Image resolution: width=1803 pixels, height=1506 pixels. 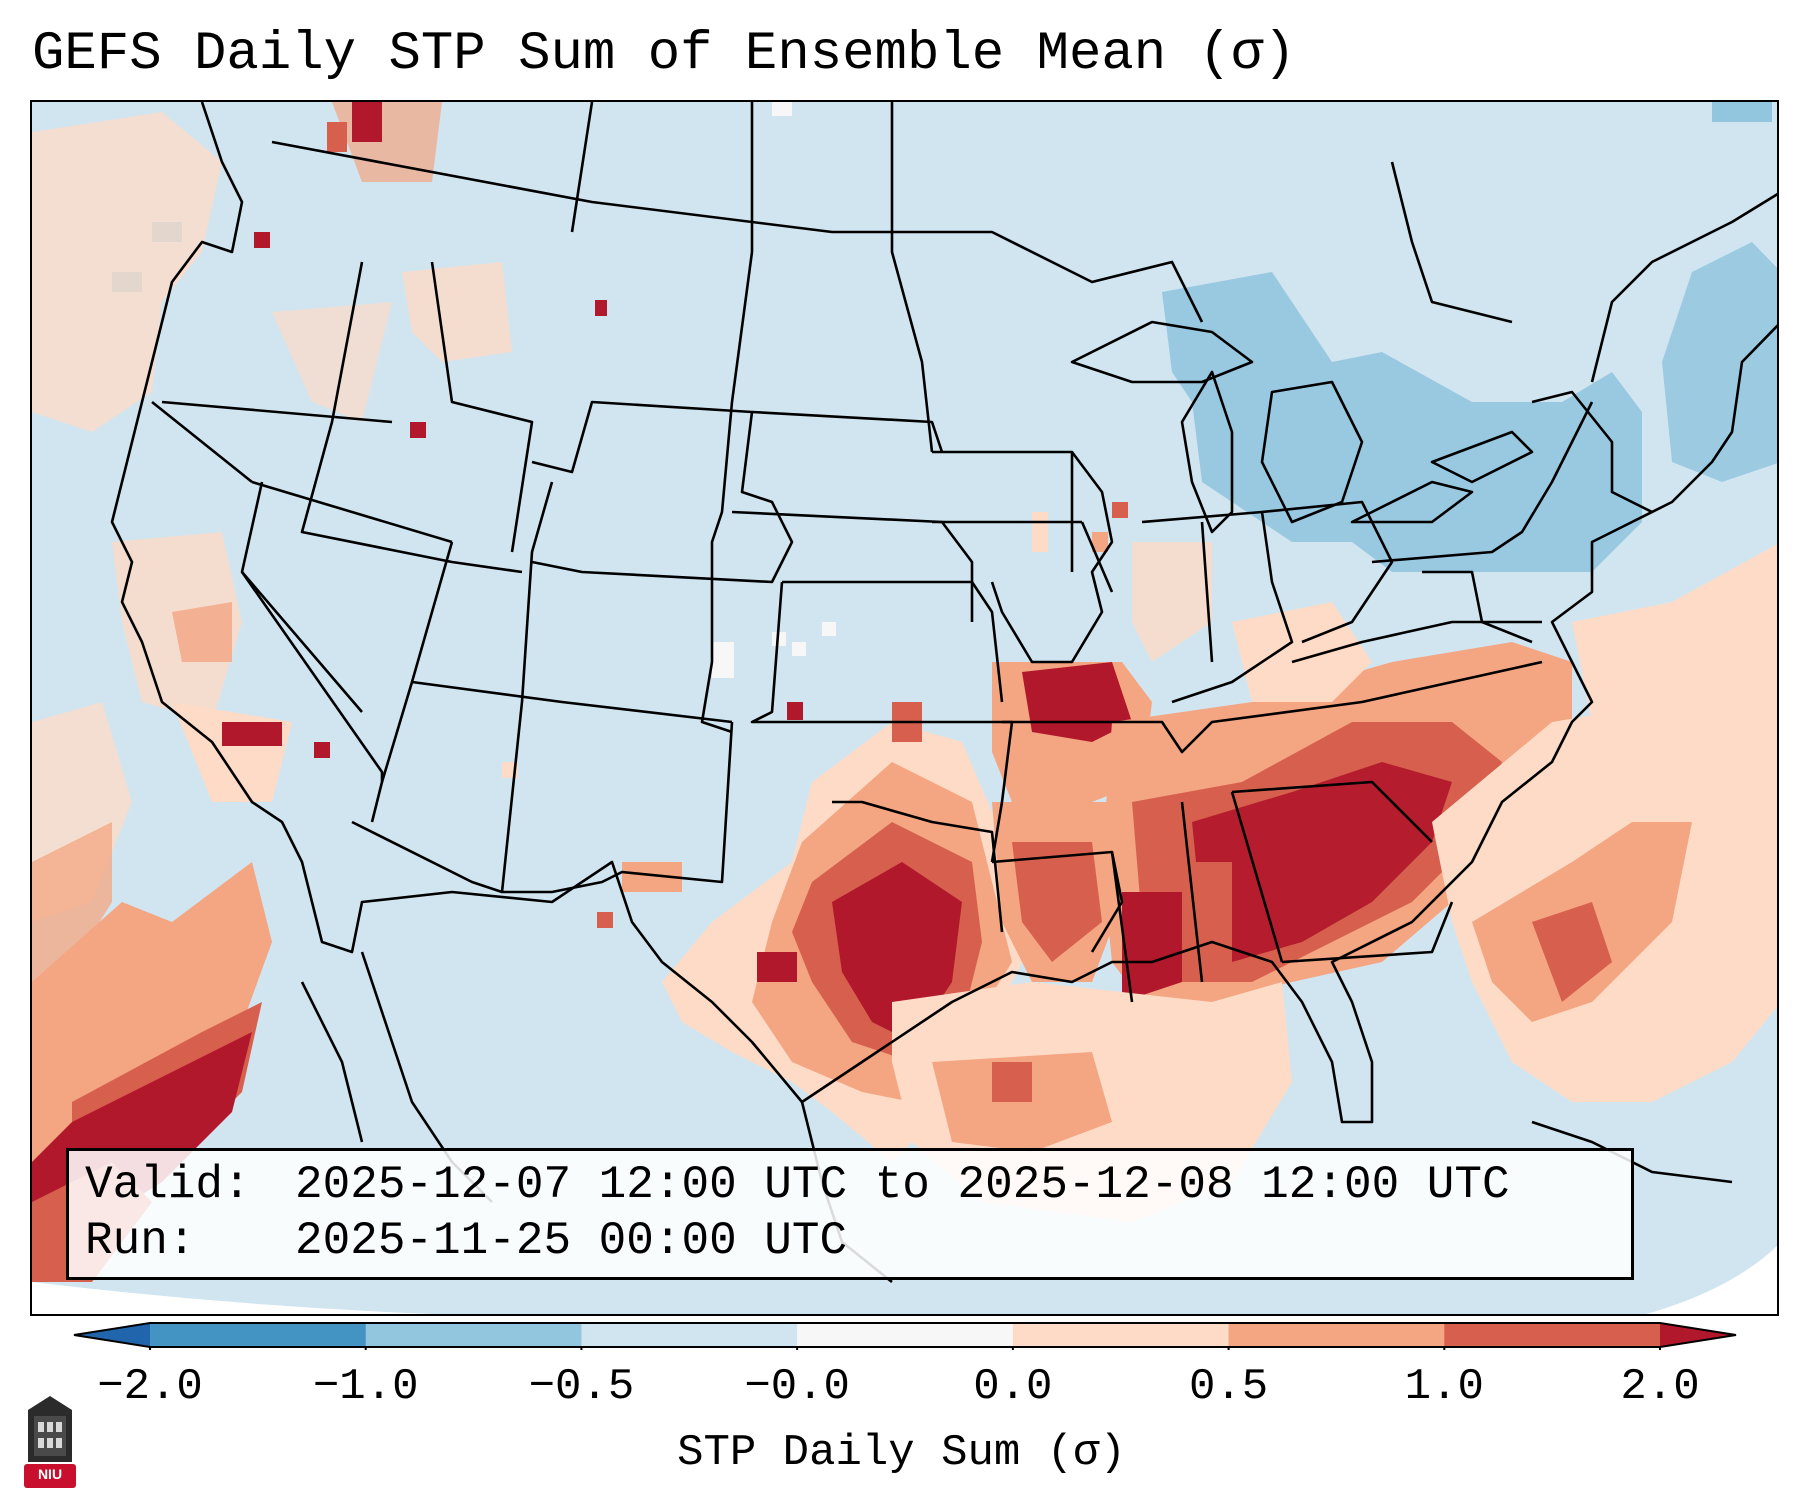 I want to click on colorbar-tick-label: 1.0, so click(x=1444, y=1387).